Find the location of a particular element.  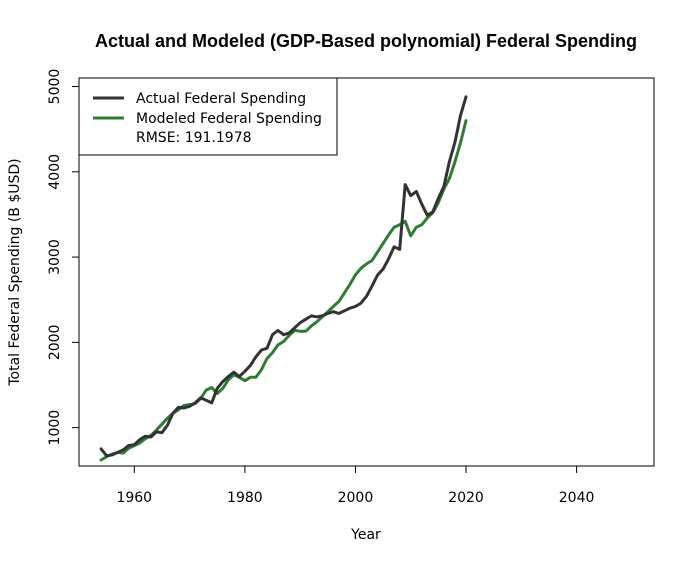

x-tick-label: 2000 is located at coordinates (356, 498).